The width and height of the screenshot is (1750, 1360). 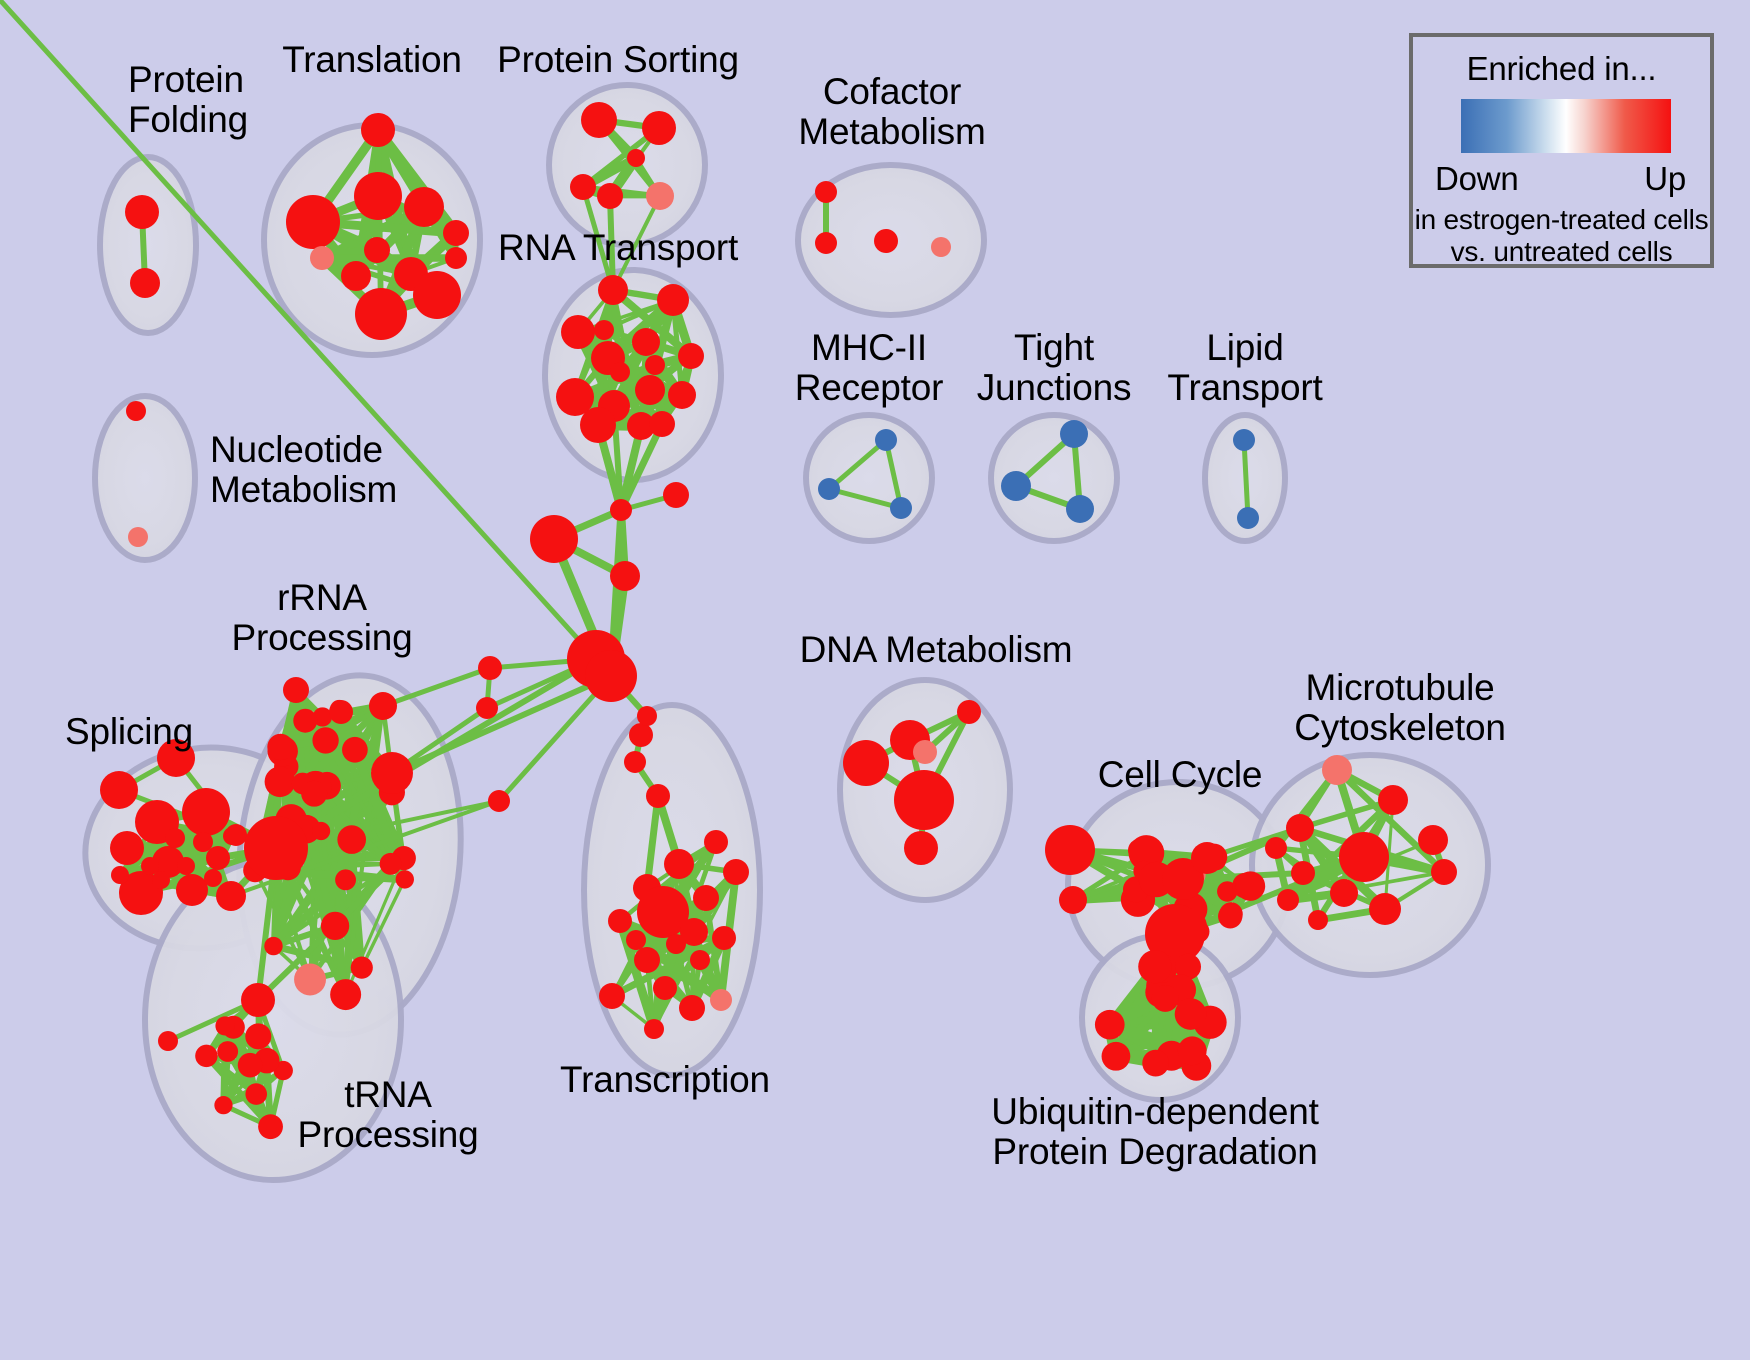 What do you see at coordinates (1561, 219) in the screenshot?
I see `legend-caption-line-1: in estrogen-treated cells` at bounding box center [1561, 219].